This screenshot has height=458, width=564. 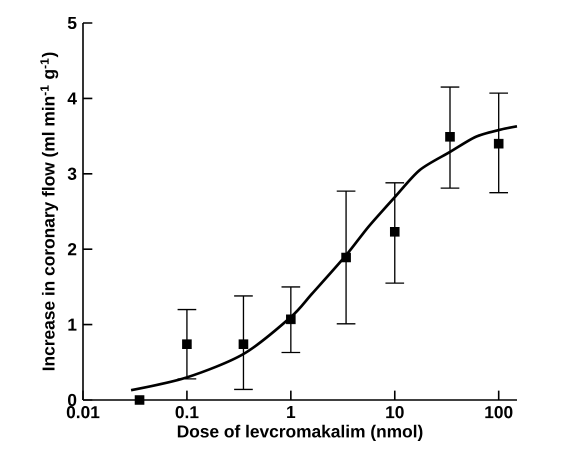 I want to click on y-tick-label: 3, so click(x=72, y=174).